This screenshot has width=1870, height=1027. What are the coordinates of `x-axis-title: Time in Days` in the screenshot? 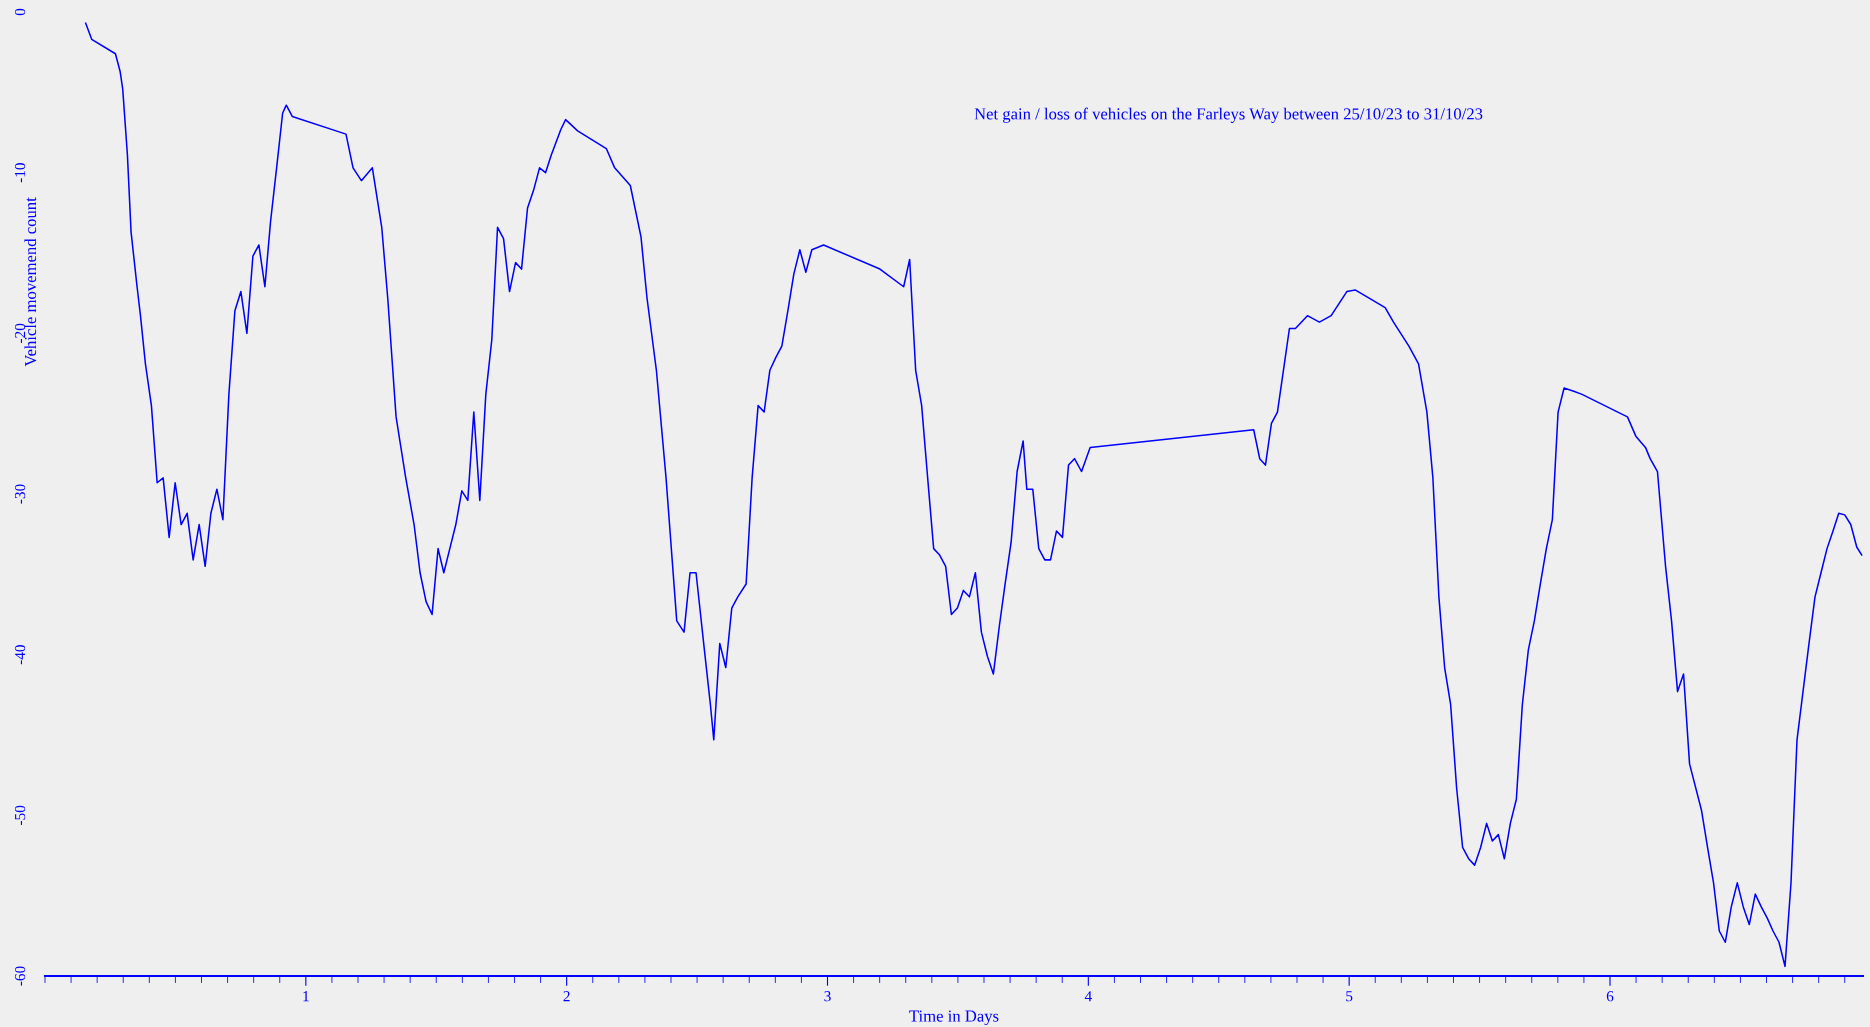 It's located at (954, 1018).